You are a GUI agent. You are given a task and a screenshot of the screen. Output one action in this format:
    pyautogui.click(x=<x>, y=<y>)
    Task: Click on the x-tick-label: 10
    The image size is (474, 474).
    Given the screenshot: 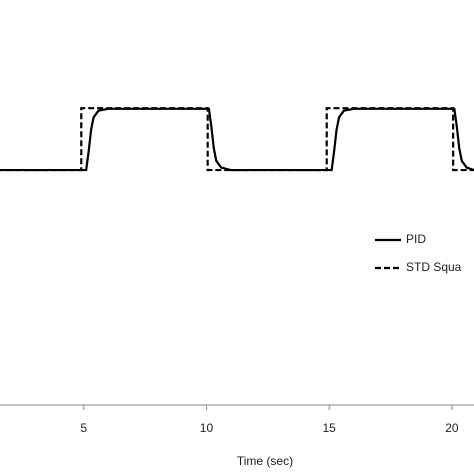 What is the action you would take?
    pyautogui.click(x=207, y=428)
    